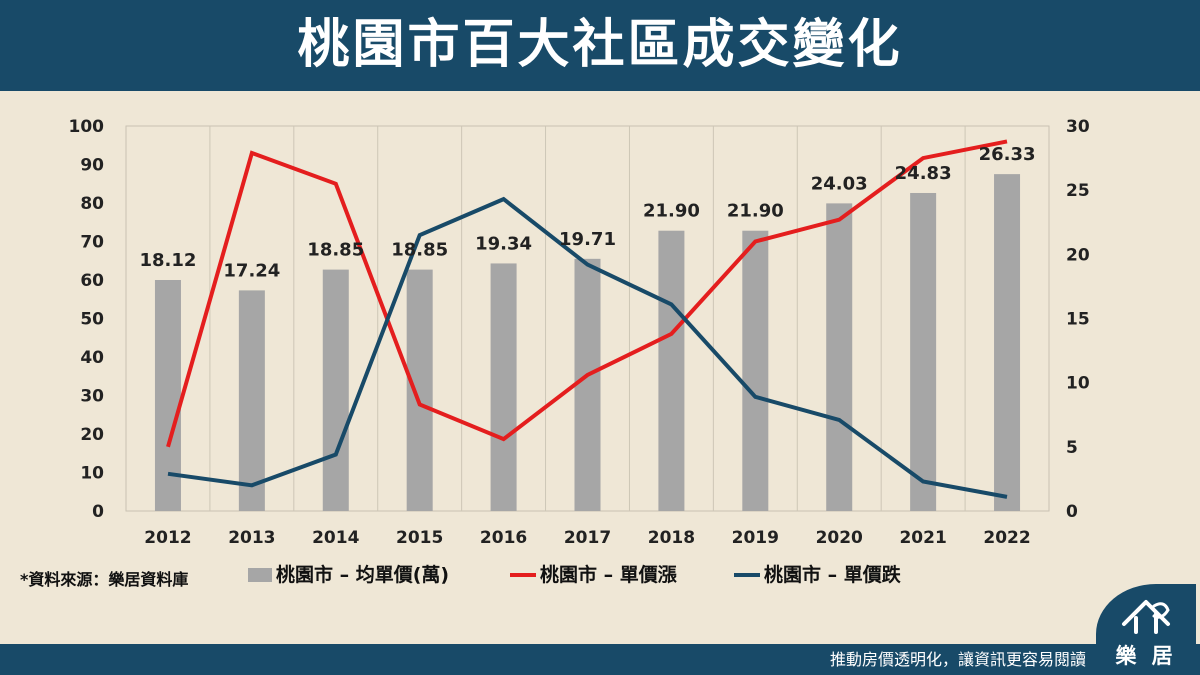 This screenshot has height=675, width=1200. What do you see at coordinates (92, 397) in the screenshot?
I see `y-left-tick-label: 30` at bounding box center [92, 397].